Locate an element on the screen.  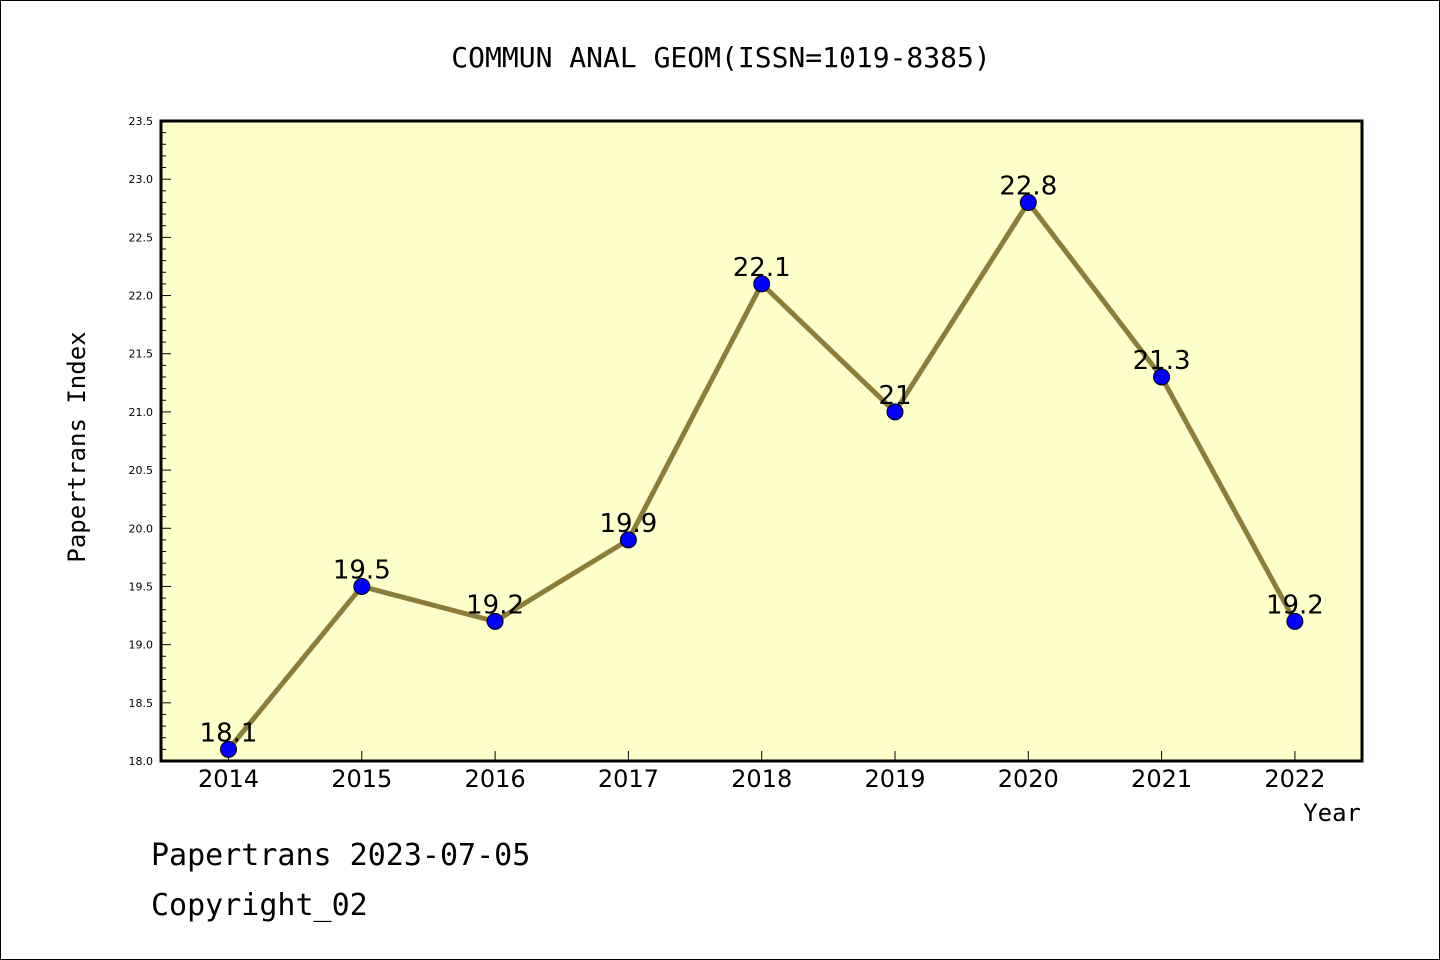
y-tick-label: 20.0 is located at coordinates (141, 528).